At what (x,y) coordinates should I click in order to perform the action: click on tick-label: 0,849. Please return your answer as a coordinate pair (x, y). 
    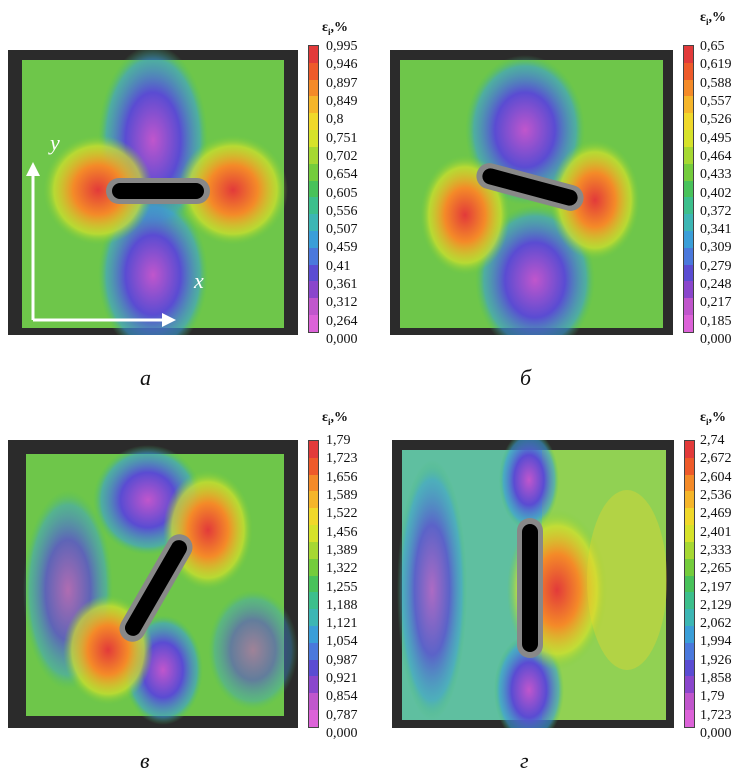
    Looking at the image, I should click on (342, 101).